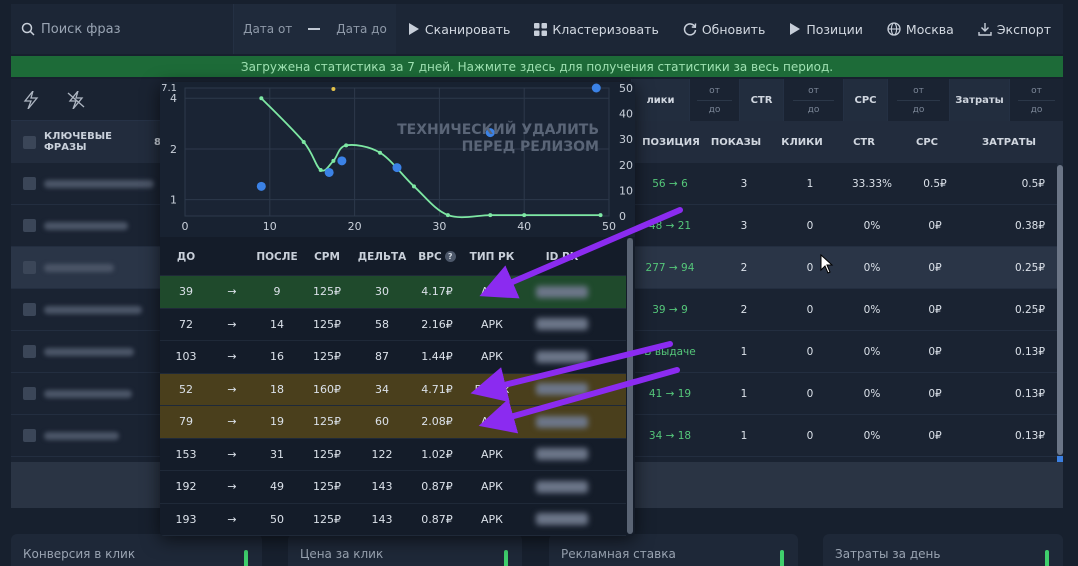  Describe the element at coordinates (810, 268) in the screenshot. I see `cell-clicks: 0` at that location.